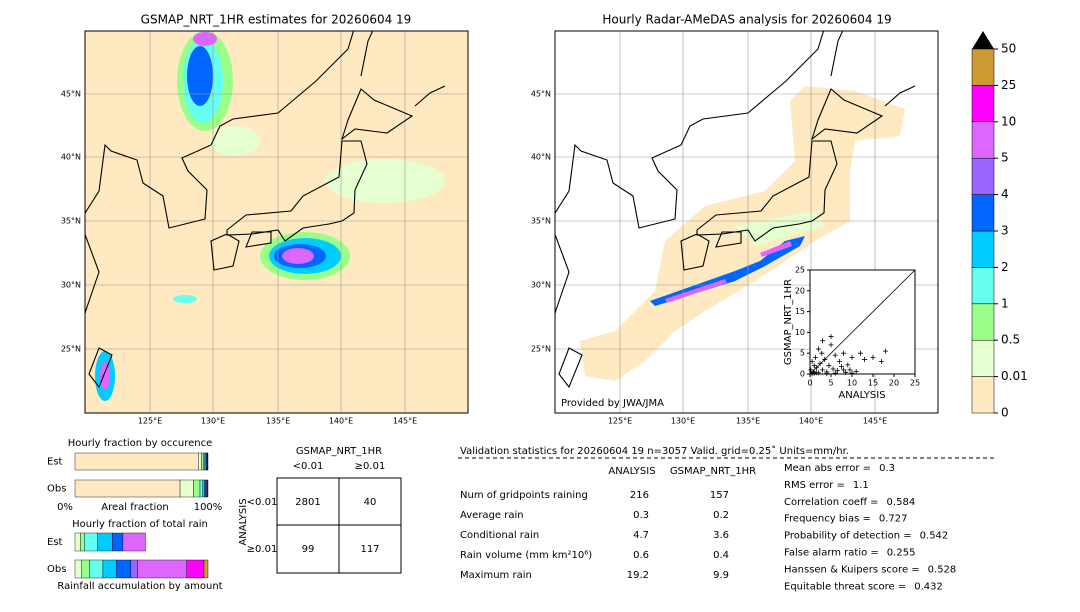  I want to click on row-label: Obs, so click(56, 489).